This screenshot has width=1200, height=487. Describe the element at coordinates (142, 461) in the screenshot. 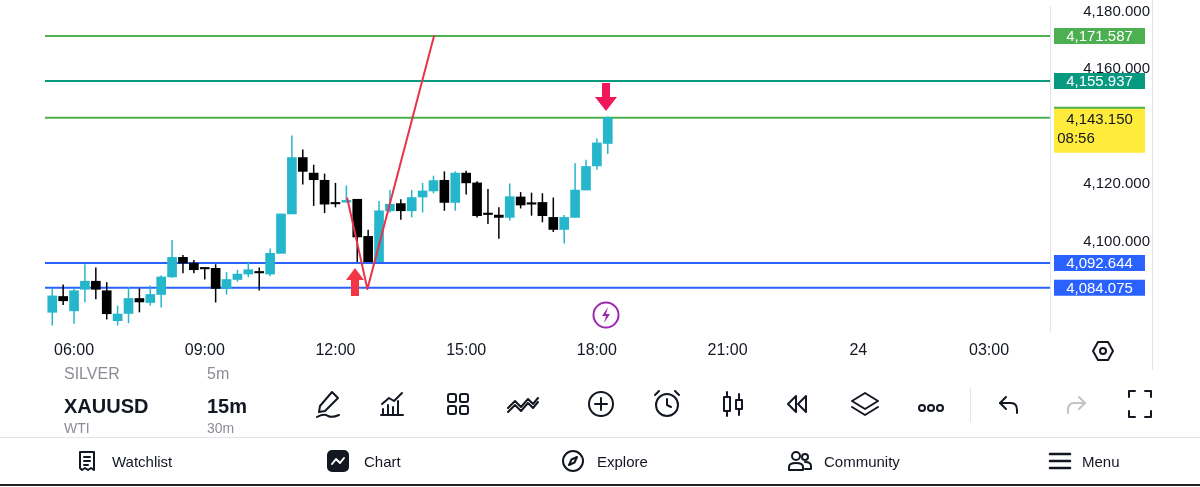

I see `text: Watchlist` at that location.